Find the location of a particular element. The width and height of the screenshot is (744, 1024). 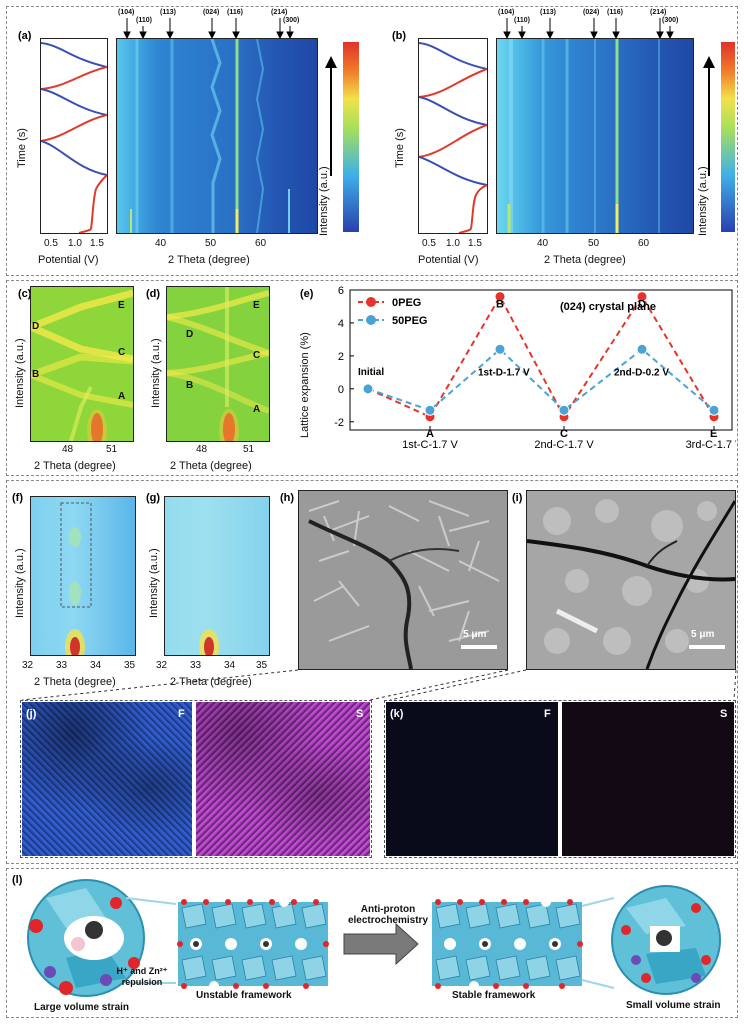

panel-label-l: (l) is located at coordinates (17, 880).